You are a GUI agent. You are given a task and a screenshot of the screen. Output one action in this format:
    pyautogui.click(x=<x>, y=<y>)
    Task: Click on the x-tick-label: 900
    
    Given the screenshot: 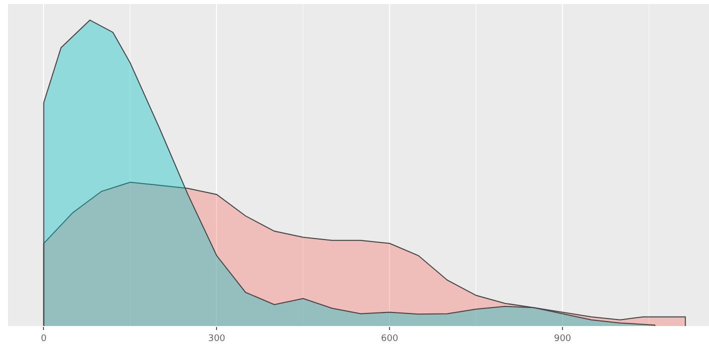 What is the action you would take?
    pyautogui.click(x=563, y=339)
    